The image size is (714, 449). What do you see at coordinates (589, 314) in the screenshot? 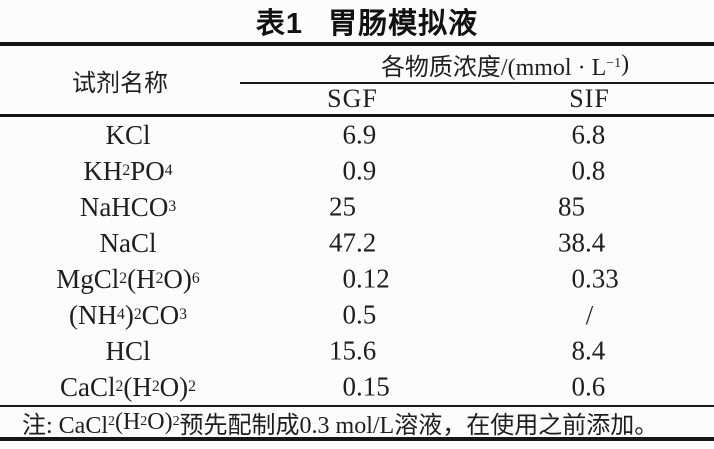
I see `sif-value-cell: /` at bounding box center [589, 314].